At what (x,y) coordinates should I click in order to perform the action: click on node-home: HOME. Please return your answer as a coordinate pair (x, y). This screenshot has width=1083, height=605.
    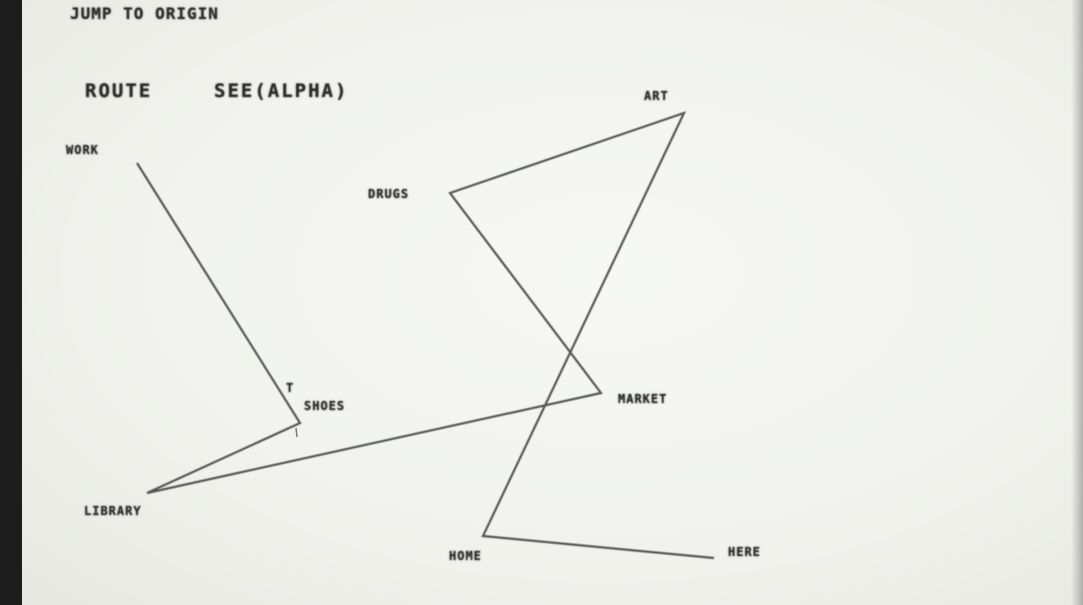
    Looking at the image, I should click on (465, 556).